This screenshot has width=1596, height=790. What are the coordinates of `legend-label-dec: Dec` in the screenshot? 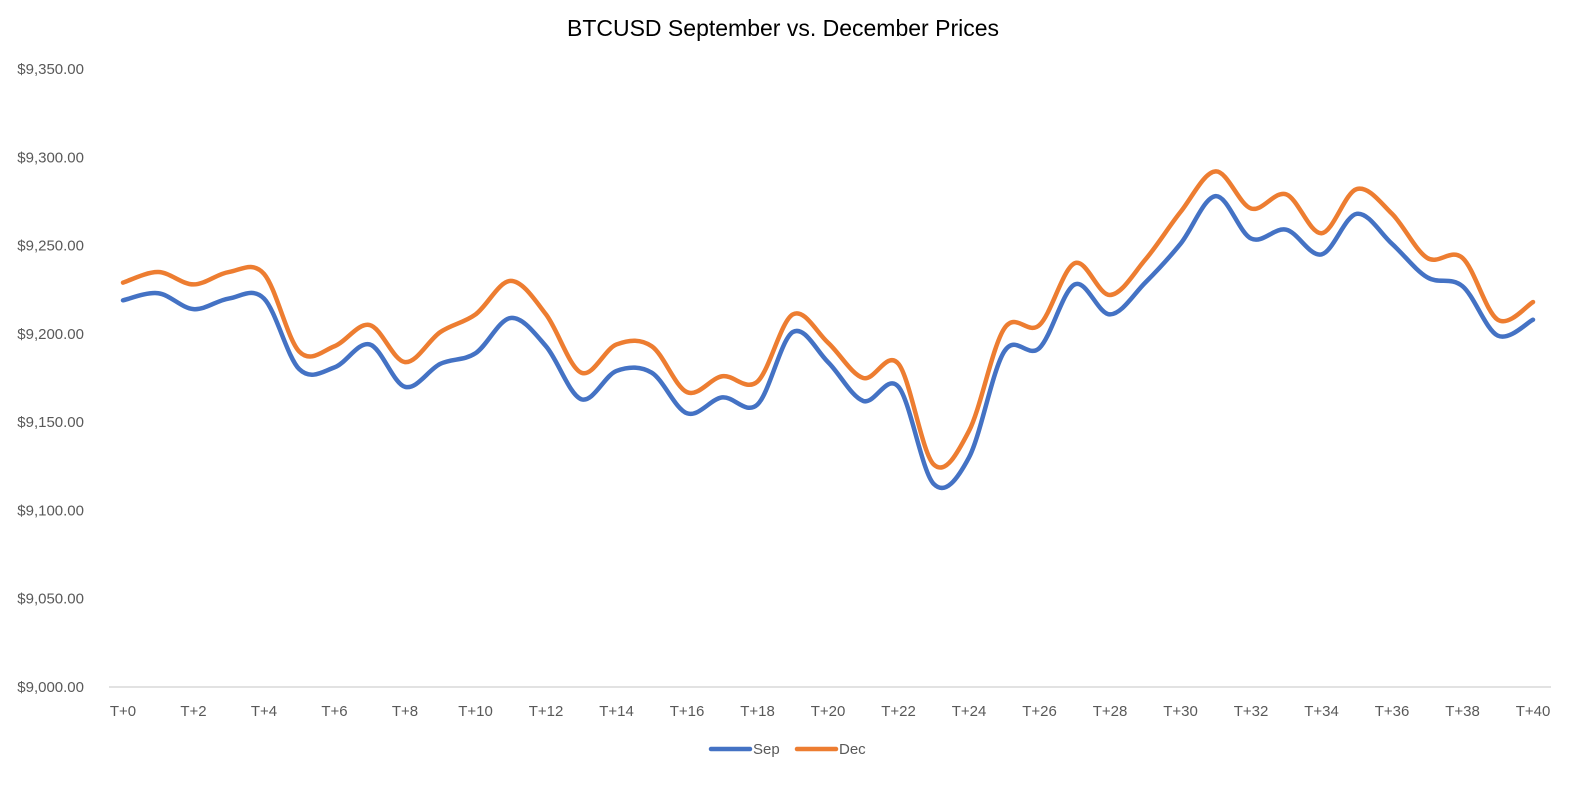 It's located at (852, 749).